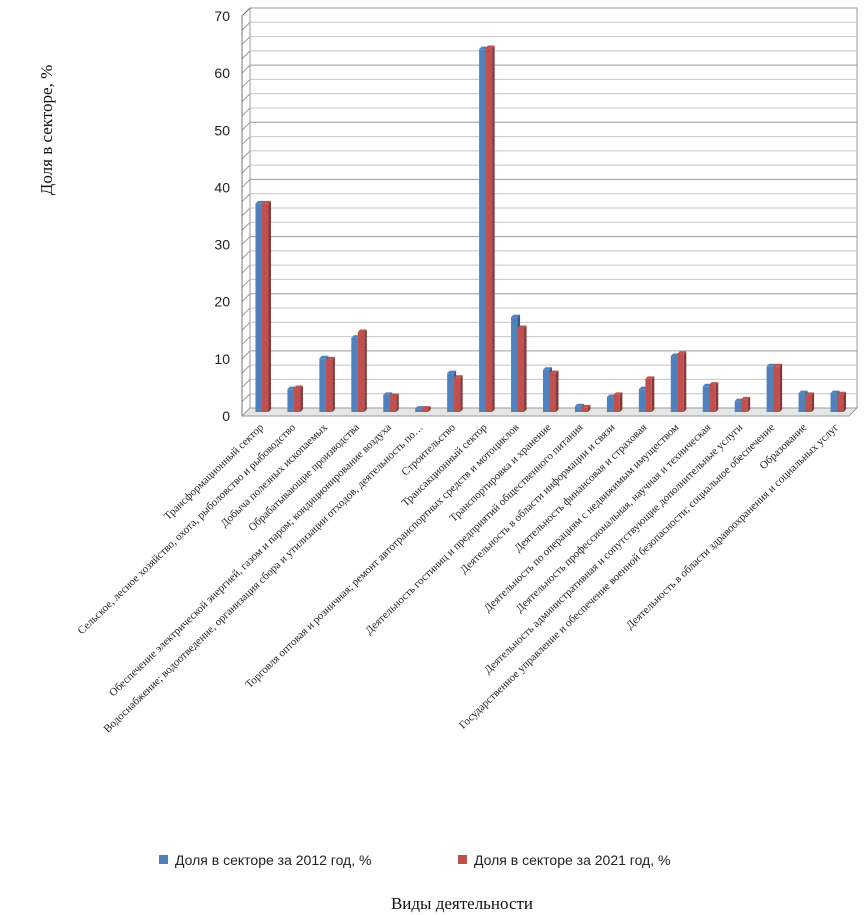 This screenshot has height=915, width=867. I want to click on y-tick-label: 0, so click(226, 416).